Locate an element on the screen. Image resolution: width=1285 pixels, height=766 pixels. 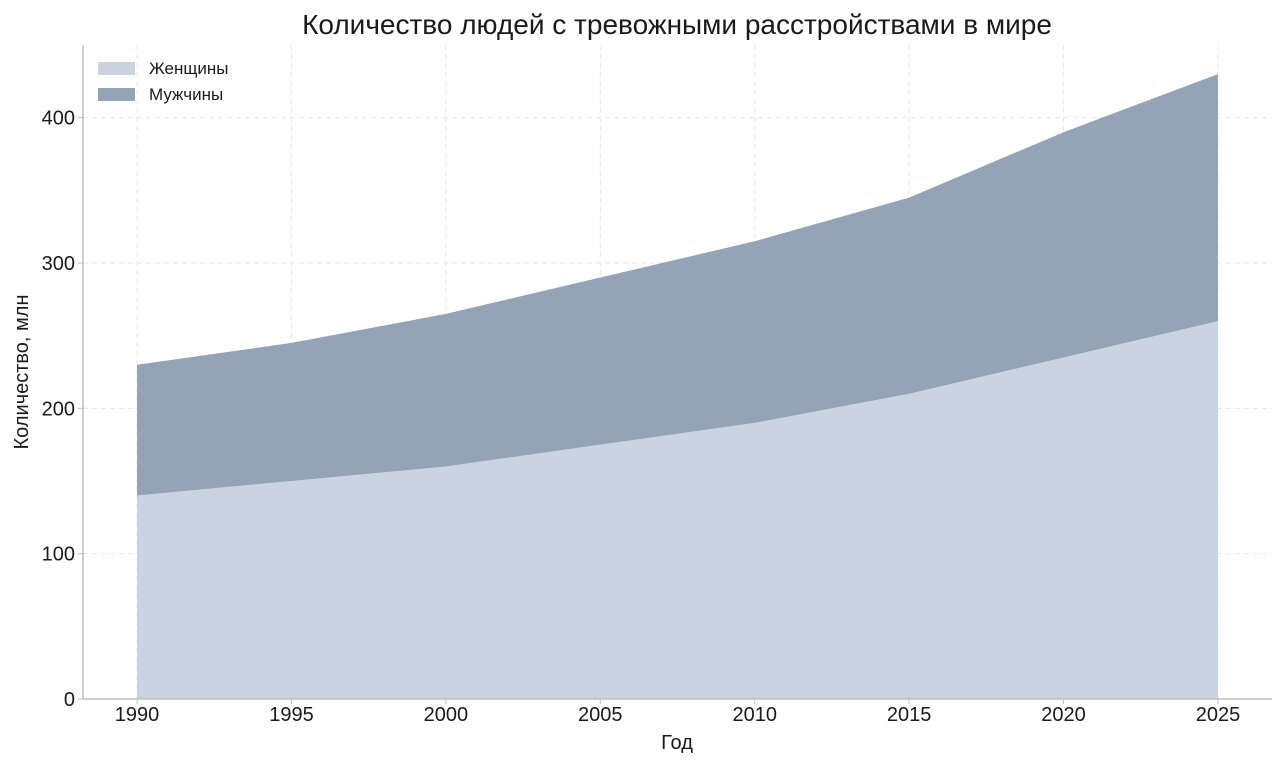
x-tick-label: 2010 is located at coordinates (754, 715).